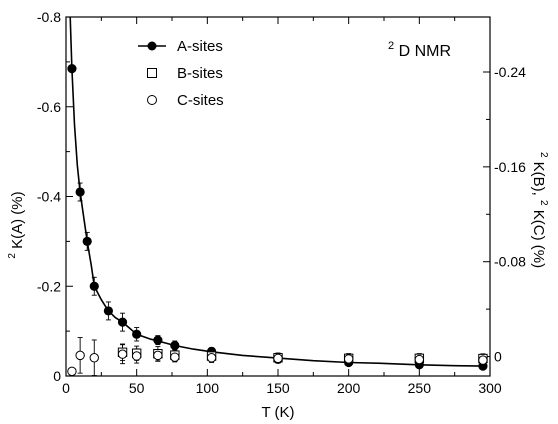  I want to click on x-tick-label: 300, so click(490, 388).